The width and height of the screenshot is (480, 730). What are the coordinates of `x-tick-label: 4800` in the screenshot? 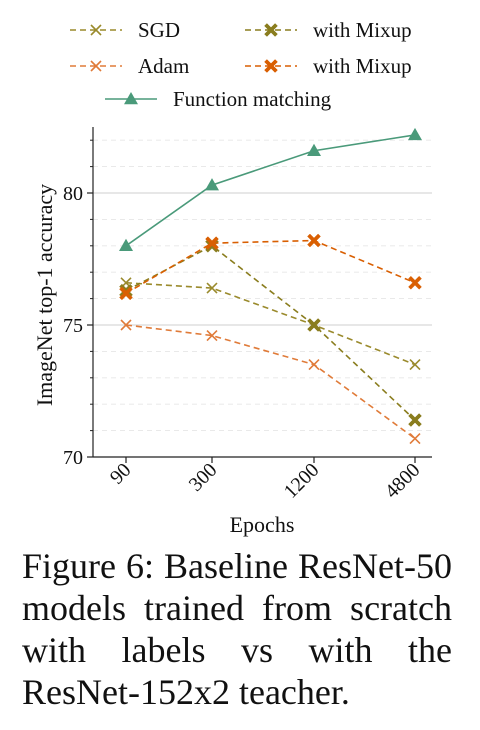 It's located at (403, 481).